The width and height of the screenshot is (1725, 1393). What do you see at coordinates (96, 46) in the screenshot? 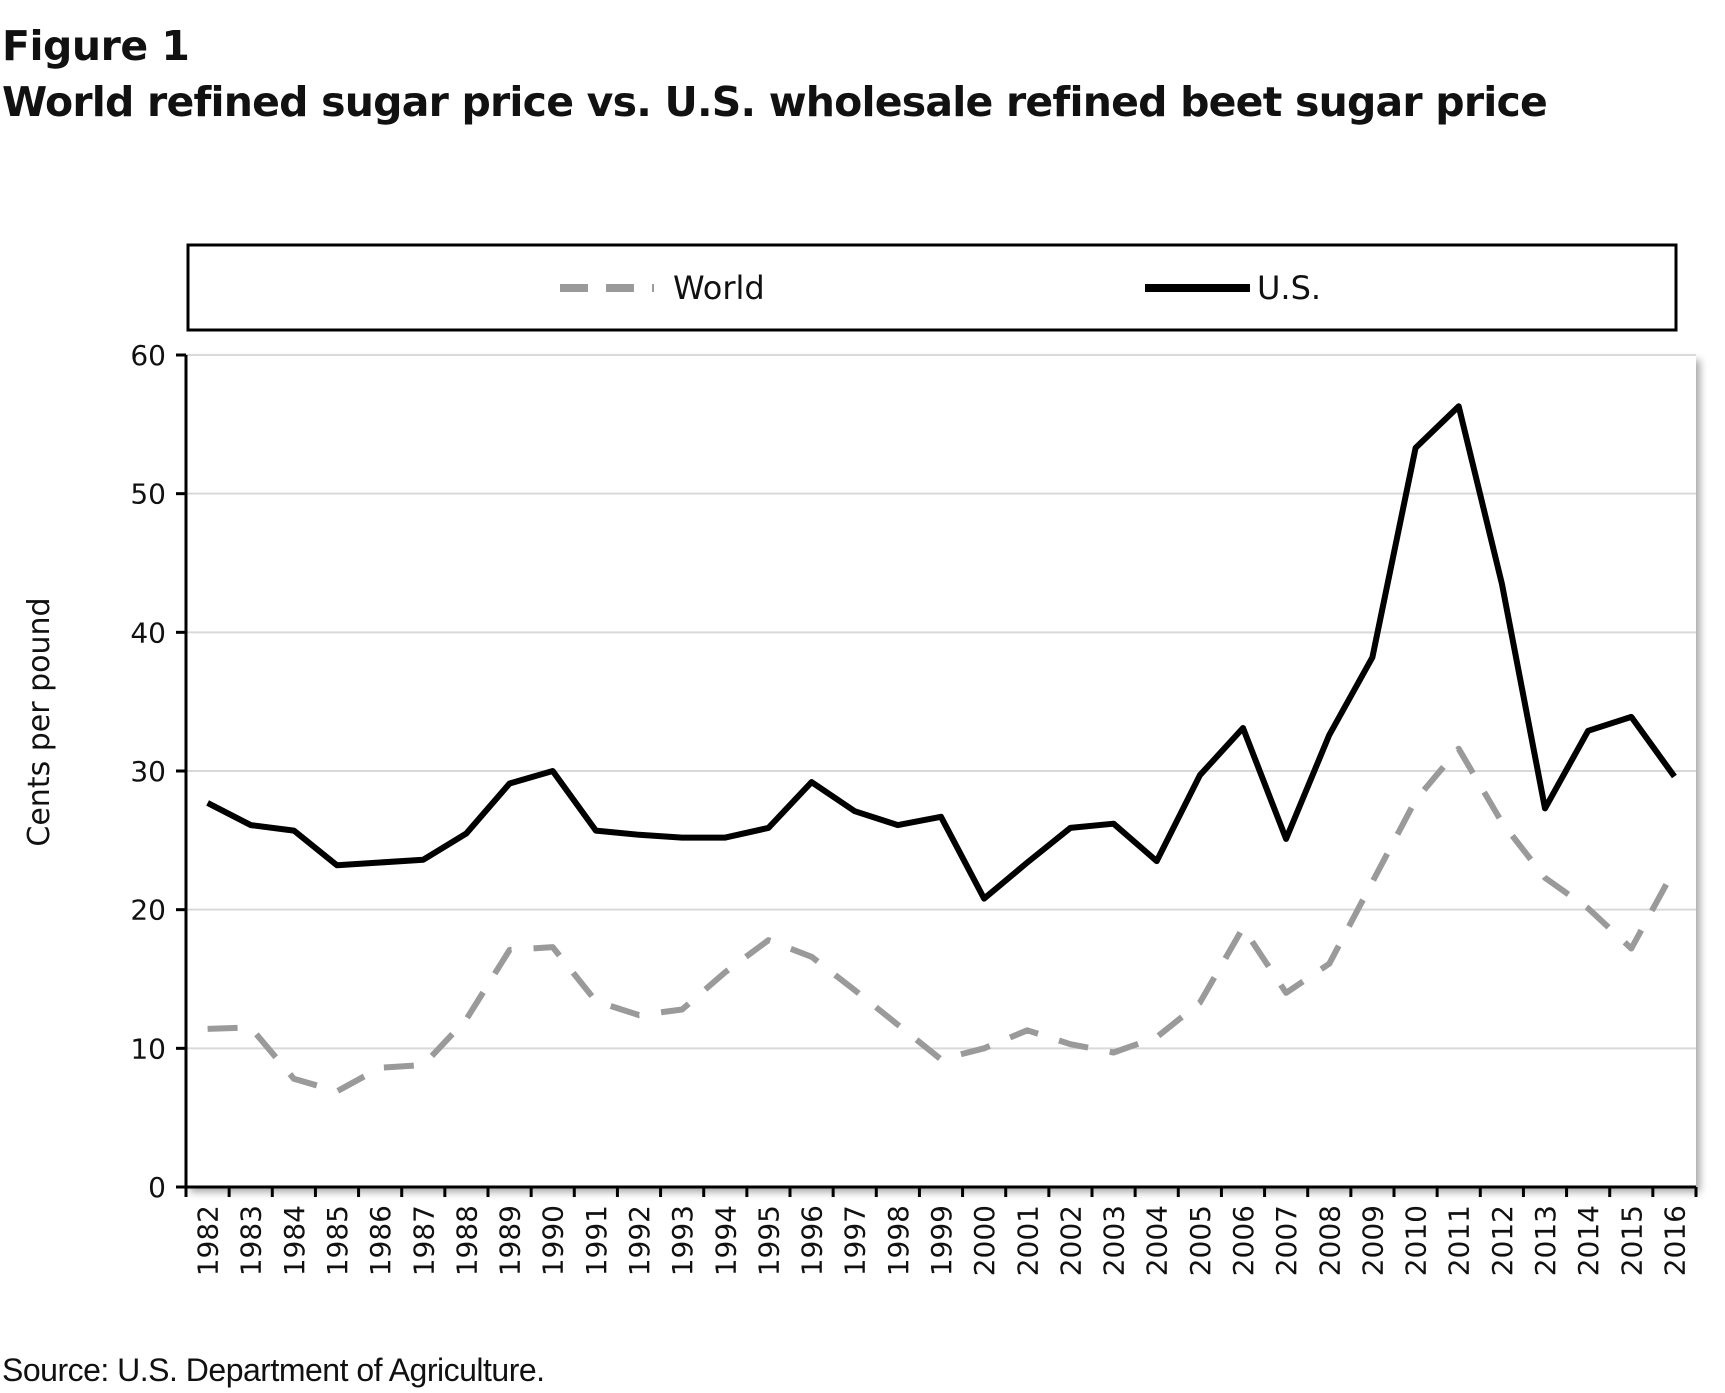
I see `figure-label: Figure 1` at bounding box center [96, 46].